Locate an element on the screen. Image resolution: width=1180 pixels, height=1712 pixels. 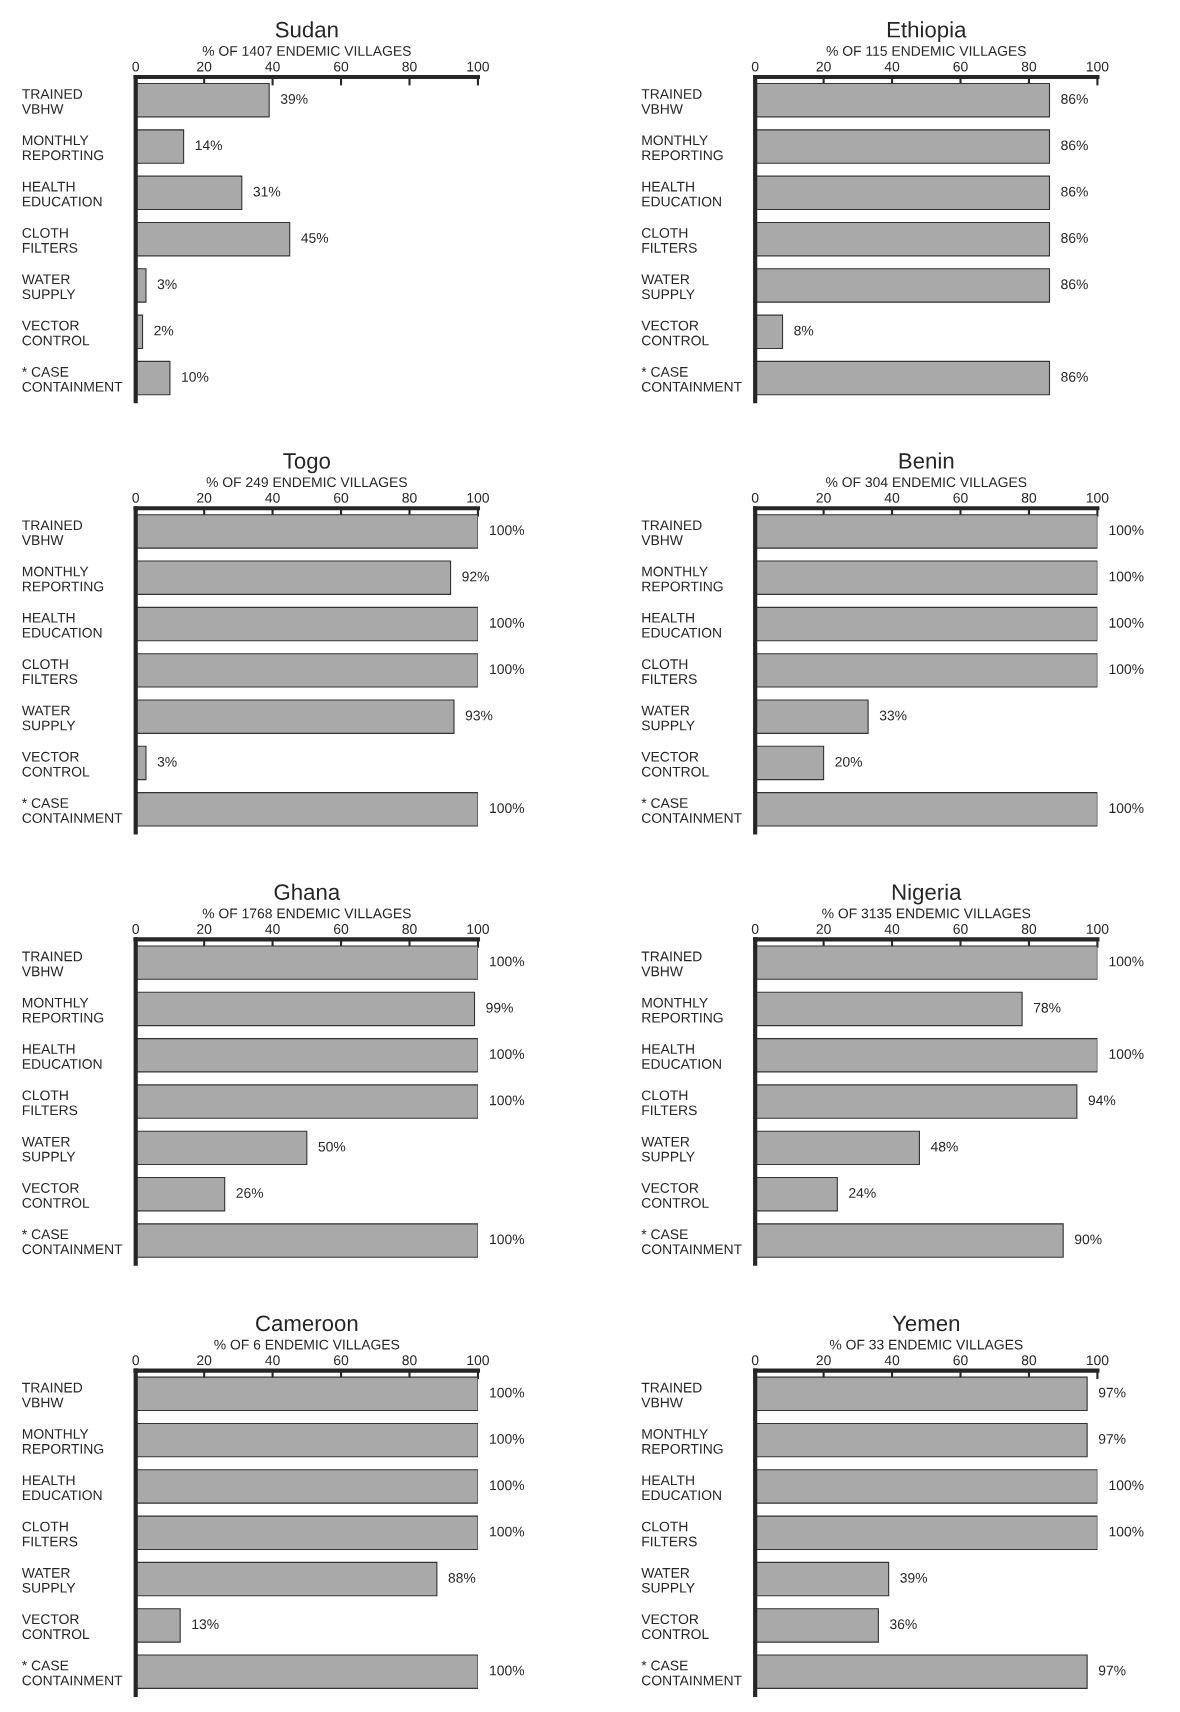
data-label: 8% is located at coordinates (804, 330).